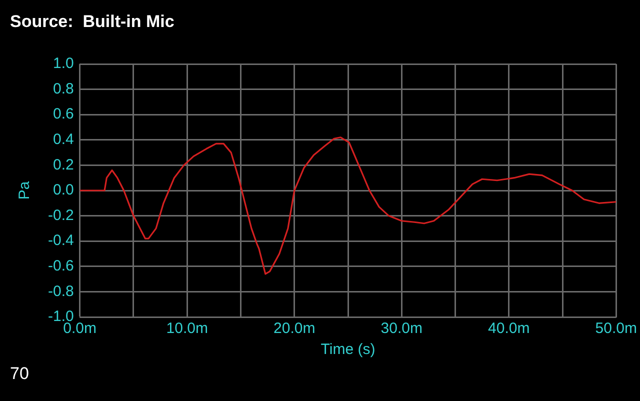 This screenshot has width=640, height=401. What do you see at coordinates (63, 89) in the screenshot?
I see `y-tick-label: 0.8` at bounding box center [63, 89].